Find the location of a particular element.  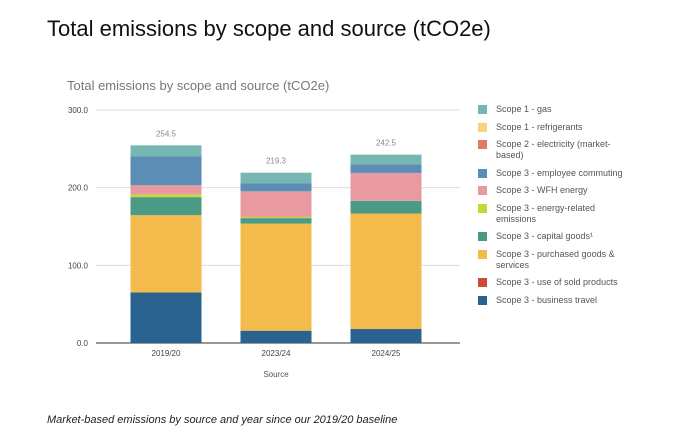

y-tick-label: 0.0 is located at coordinates (83, 343).